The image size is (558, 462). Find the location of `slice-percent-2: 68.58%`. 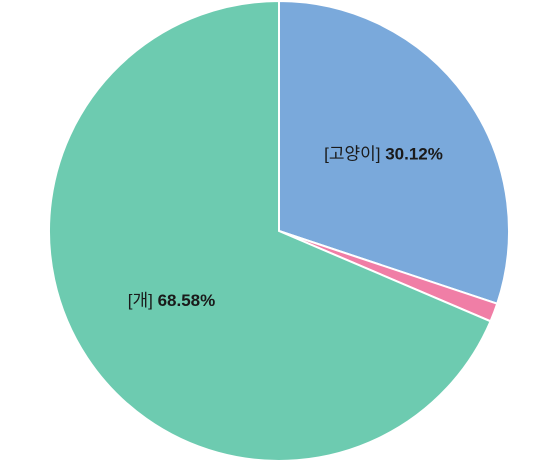

slice-percent-2: 68.58% is located at coordinates (187, 300).